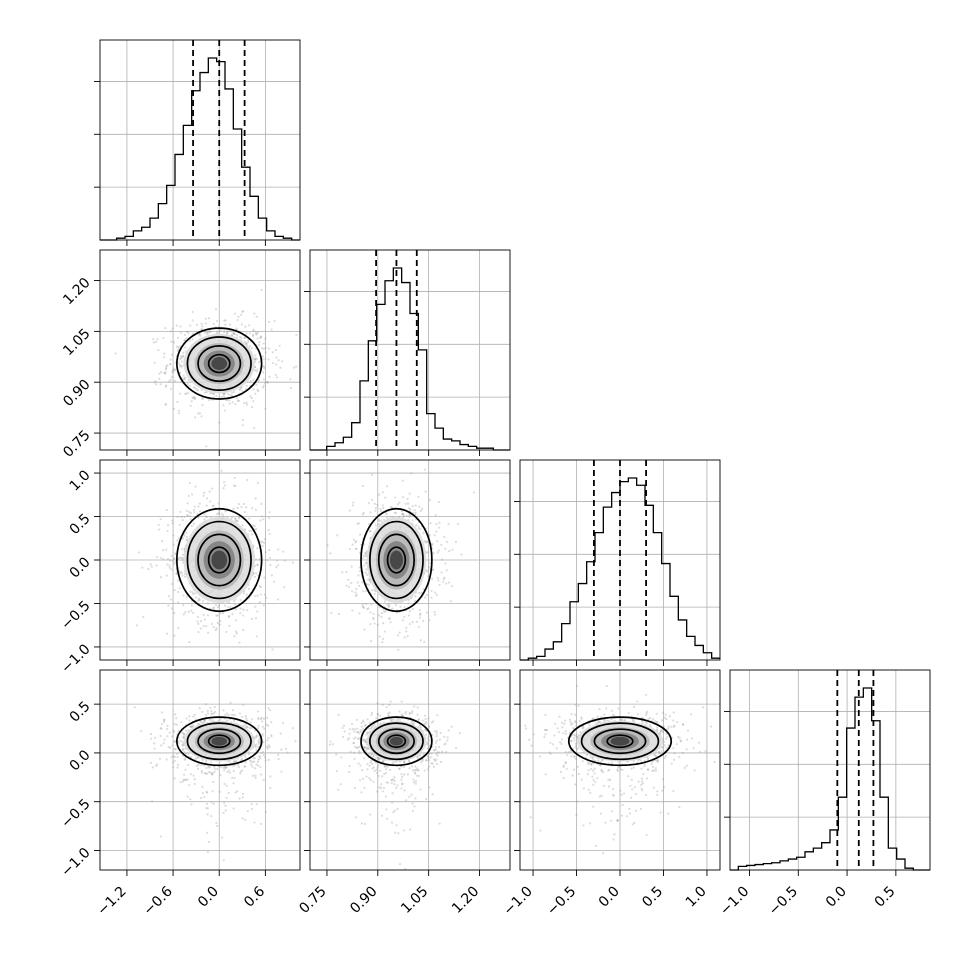  Describe the element at coordinates (76, 291) in the screenshot. I see `y-tick-label: 1.20` at that location.